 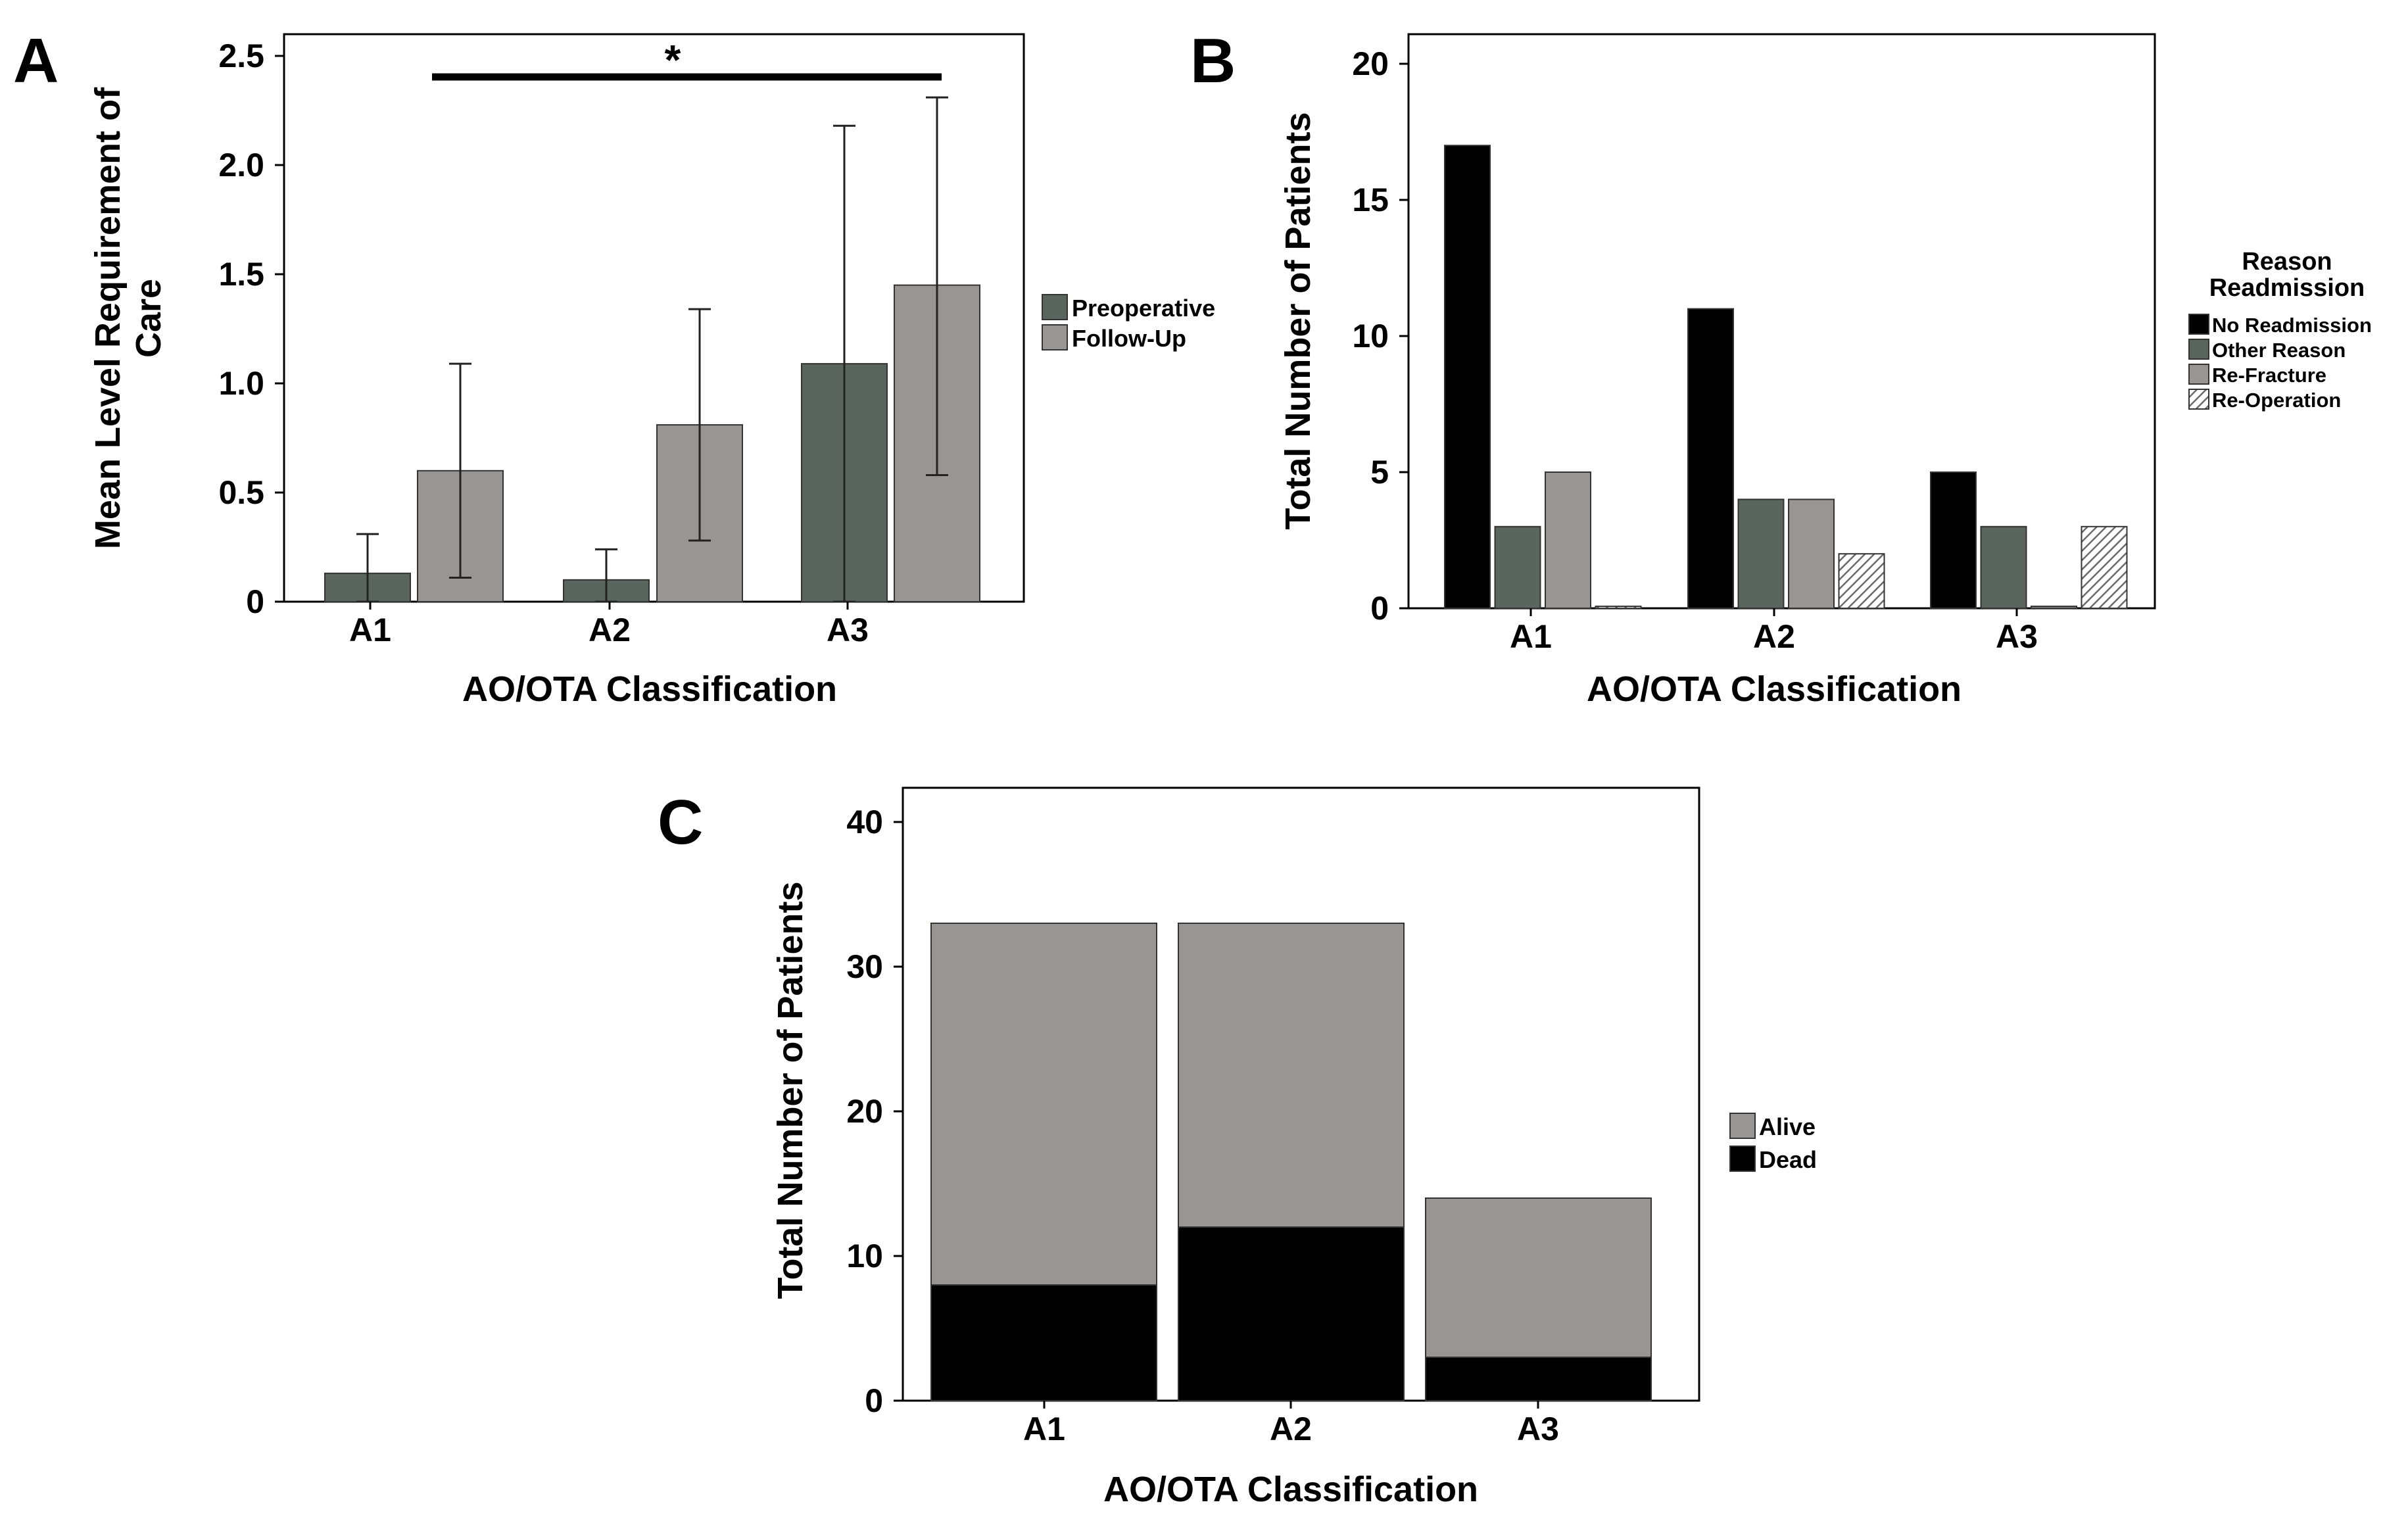 What do you see at coordinates (1761, 554) in the screenshot?
I see `bar-other-reason-a2` at bounding box center [1761, 554].